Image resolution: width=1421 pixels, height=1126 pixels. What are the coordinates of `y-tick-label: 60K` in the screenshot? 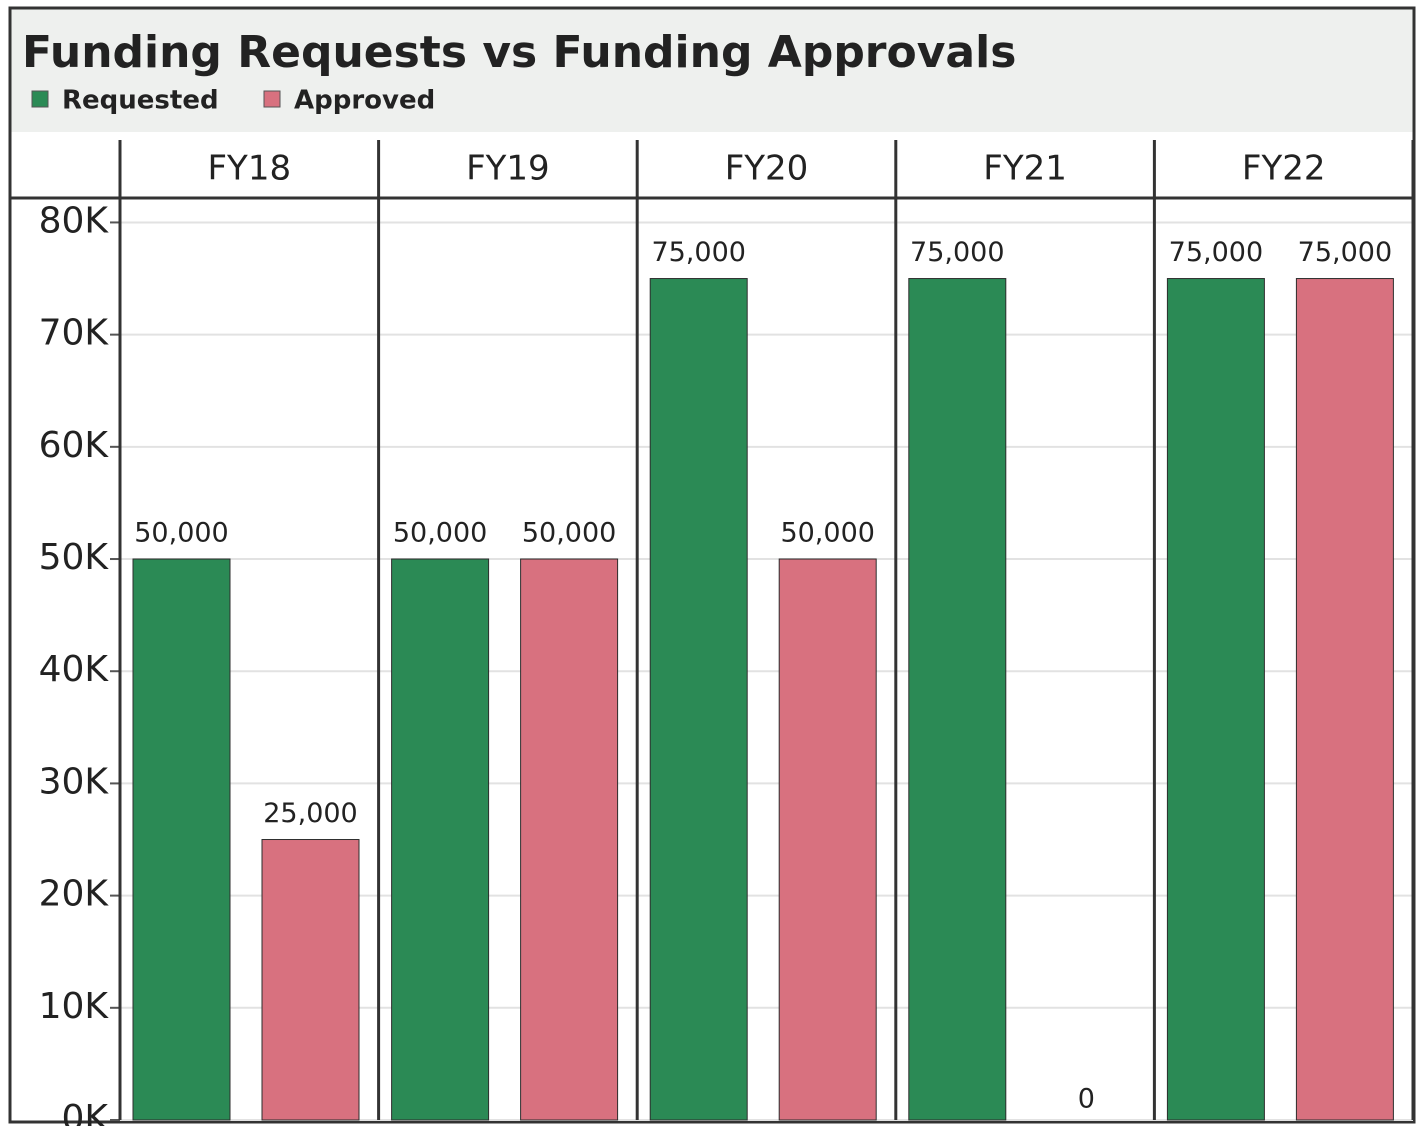 It's located at (74, 445).